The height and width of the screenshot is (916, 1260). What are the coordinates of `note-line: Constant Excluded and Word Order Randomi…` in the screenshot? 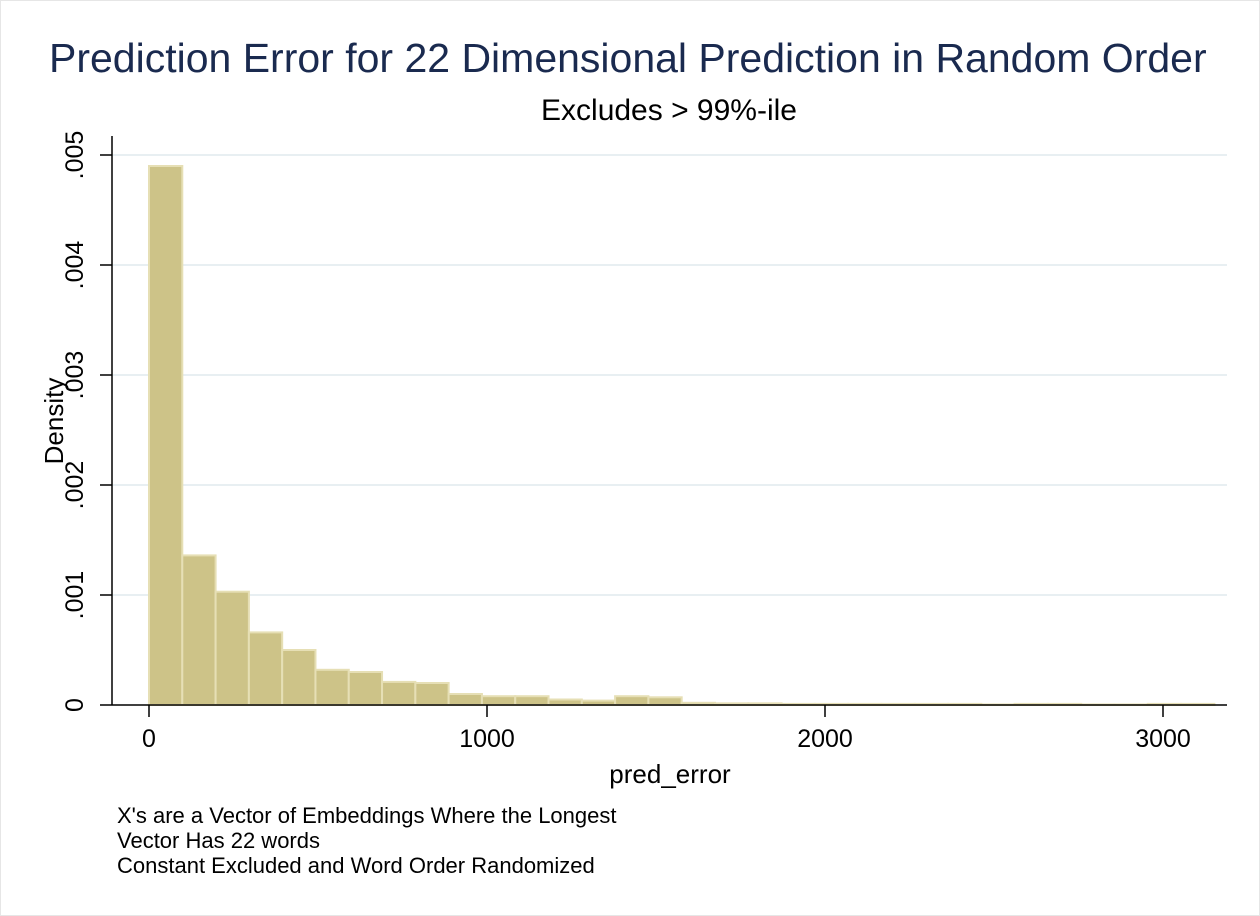 It's located at (356, 865).